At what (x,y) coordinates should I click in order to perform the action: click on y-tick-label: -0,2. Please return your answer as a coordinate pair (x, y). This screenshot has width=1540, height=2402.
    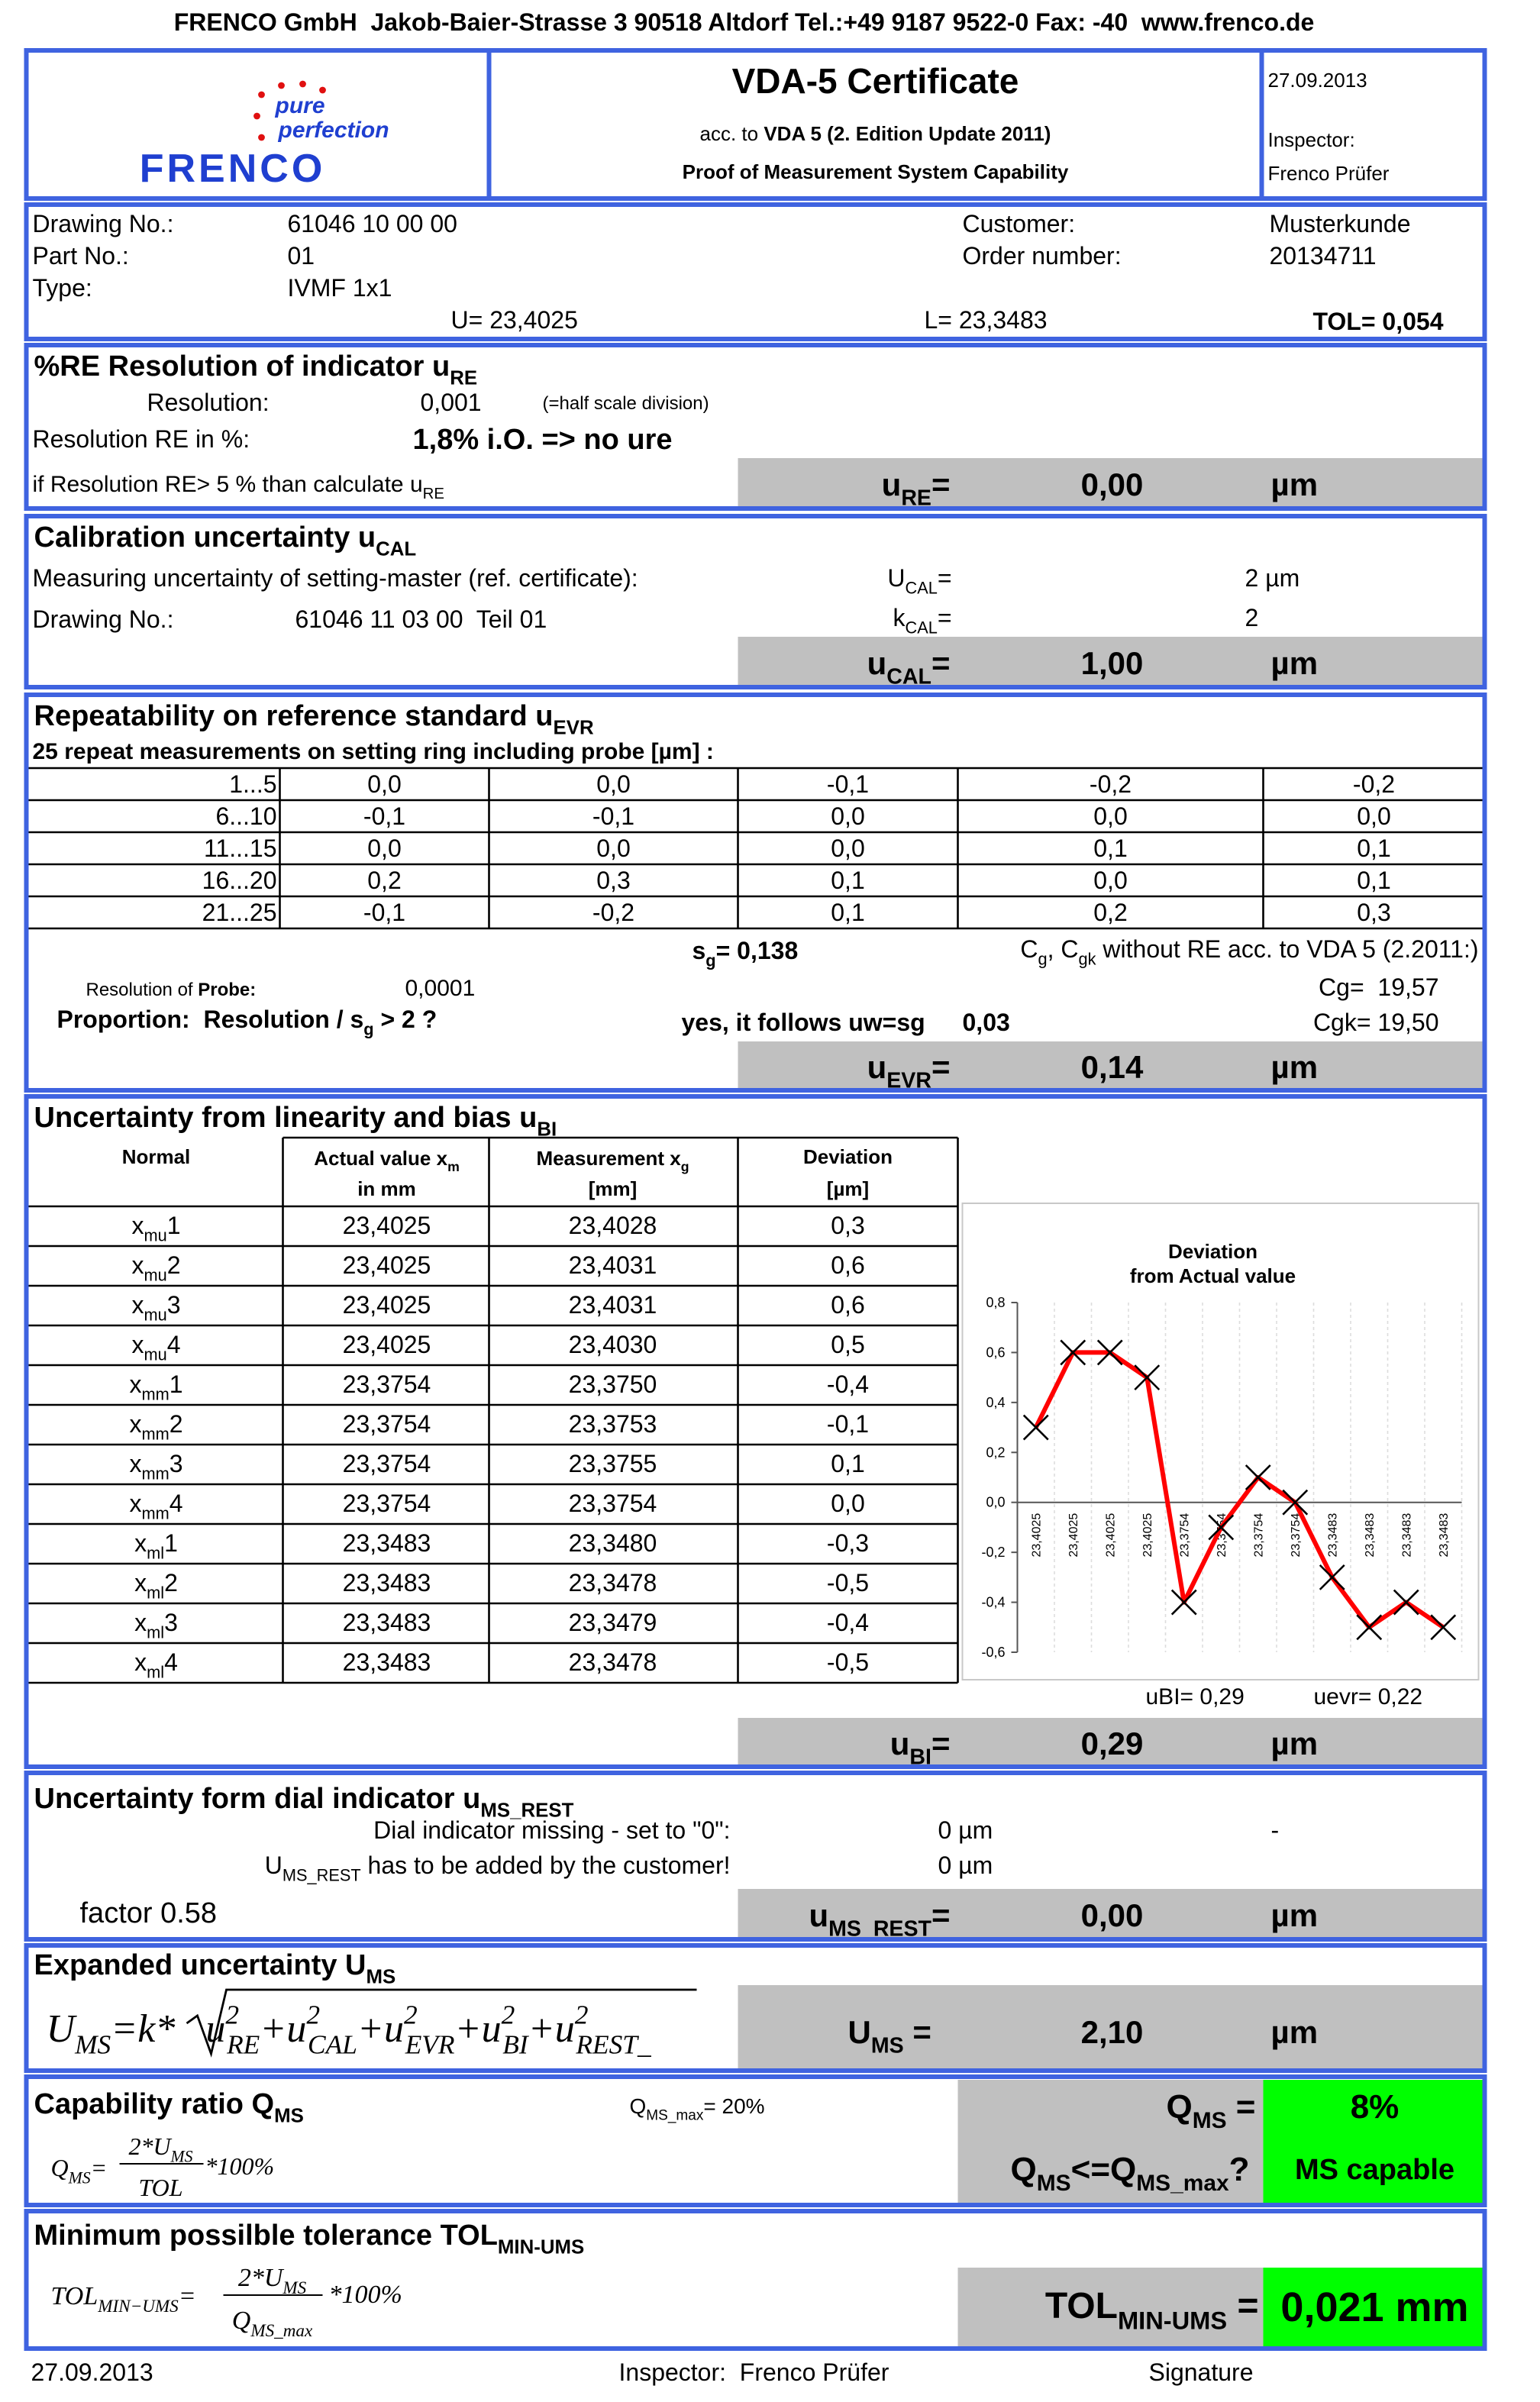
    Looking at the image, I should click on (993, 1552).